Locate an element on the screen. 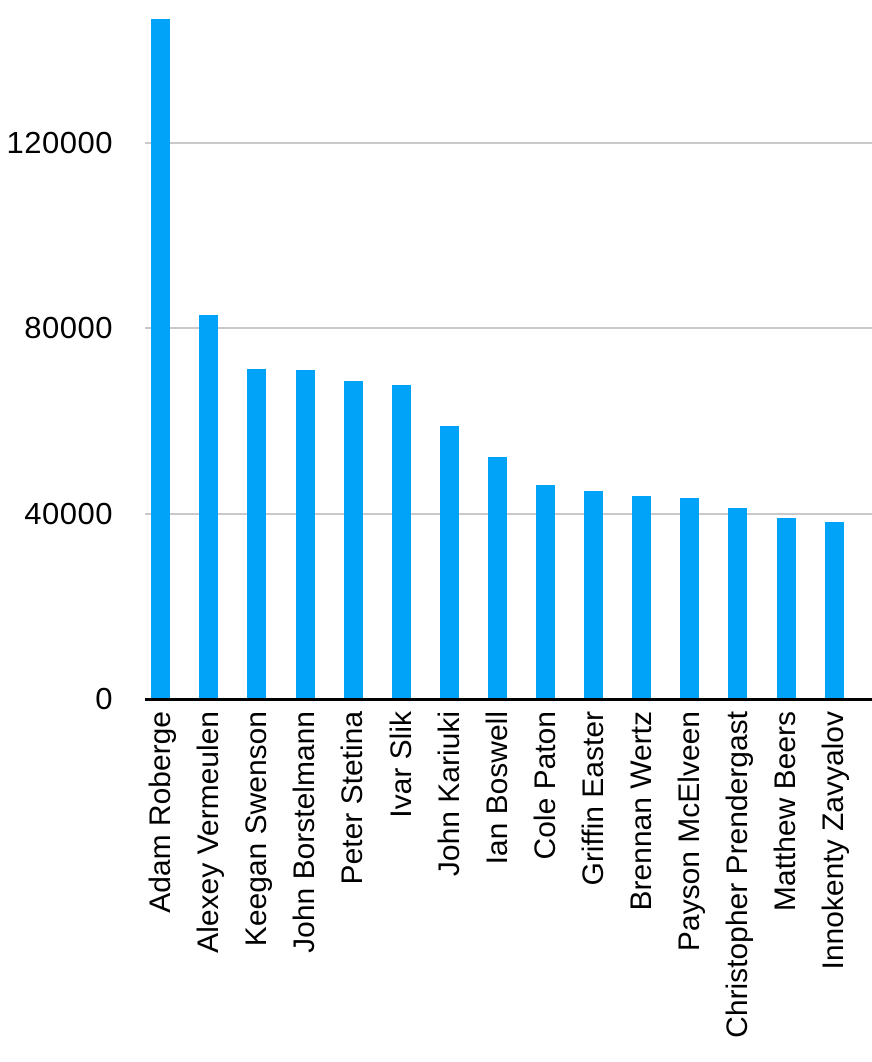 The image size is (872, 1062). x-tick-label: Griffin Easter is located at coordinates (593, 798).